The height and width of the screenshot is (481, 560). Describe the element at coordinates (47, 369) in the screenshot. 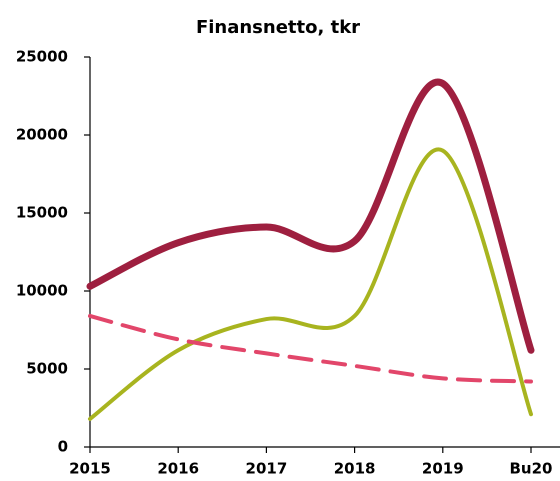

I see `y-tick-label: 5000` at that location.